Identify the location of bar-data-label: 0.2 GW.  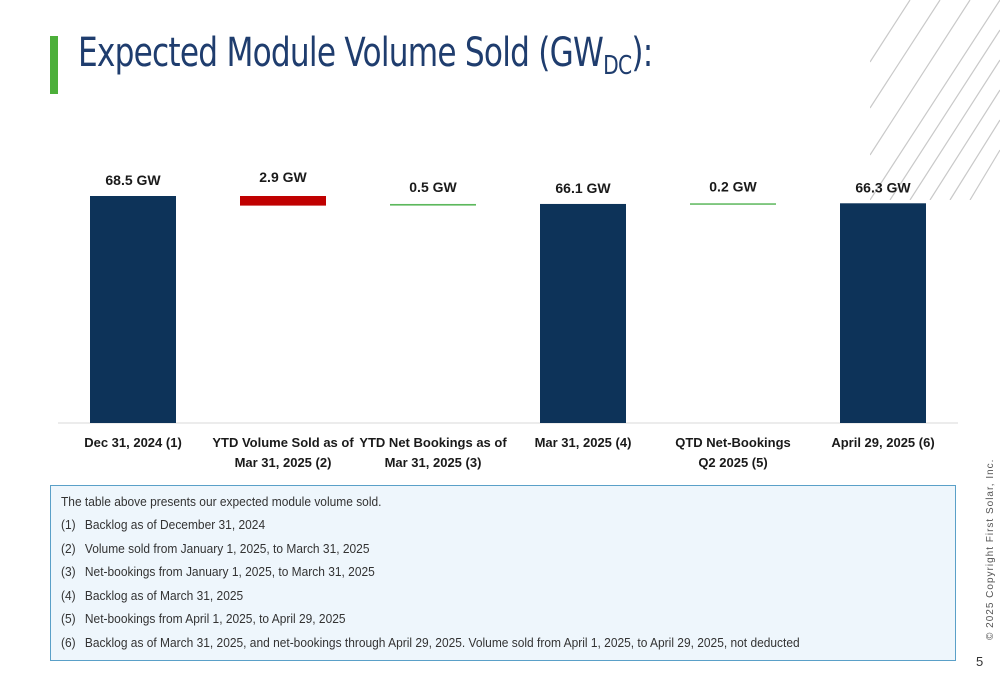
(733, 186).